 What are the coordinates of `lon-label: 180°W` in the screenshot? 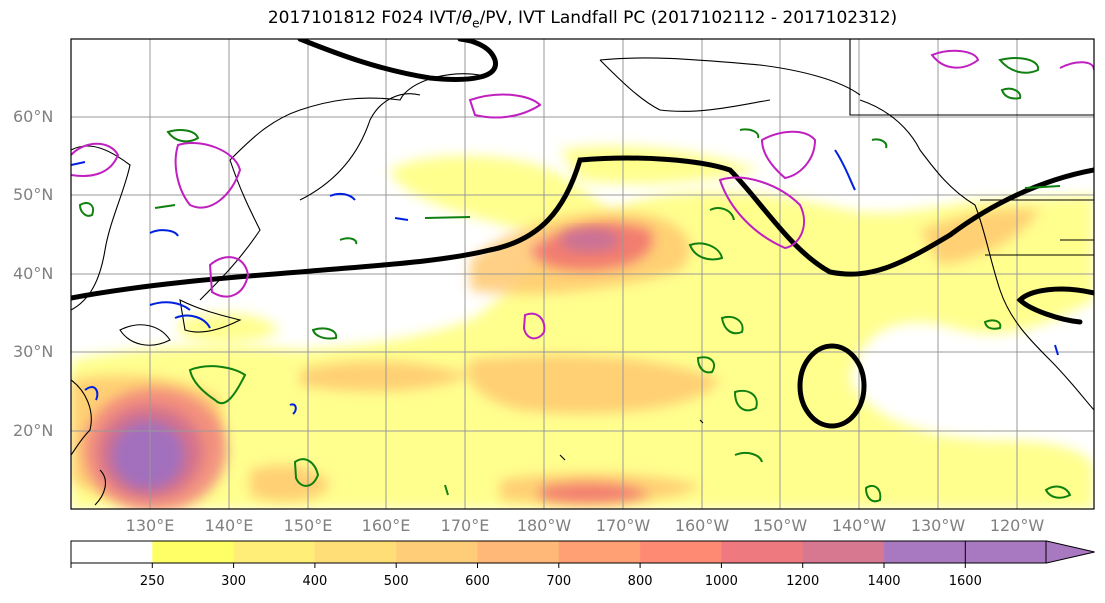 It's located at (544, 525).